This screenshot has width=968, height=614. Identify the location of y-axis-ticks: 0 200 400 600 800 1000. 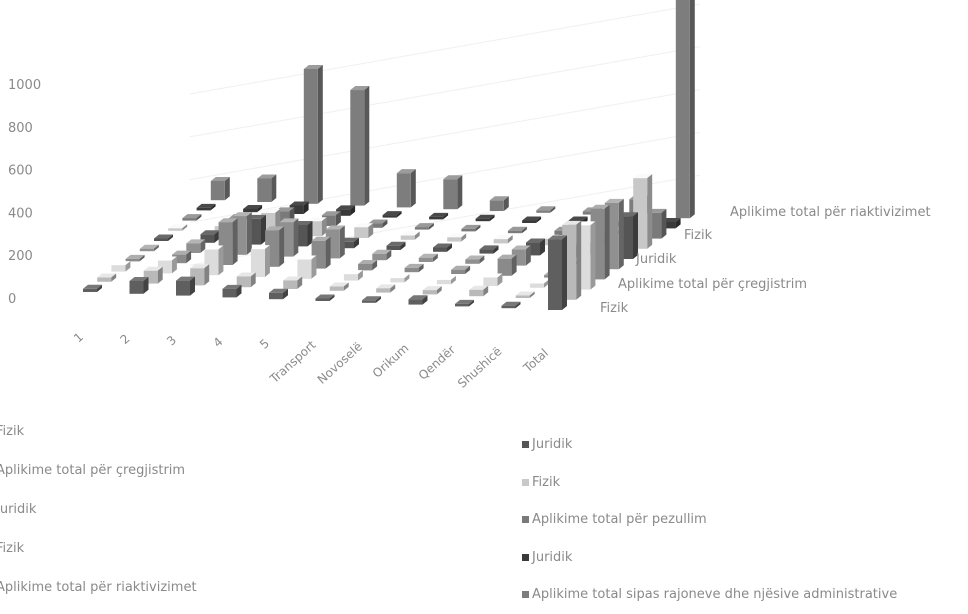
(24, 192).